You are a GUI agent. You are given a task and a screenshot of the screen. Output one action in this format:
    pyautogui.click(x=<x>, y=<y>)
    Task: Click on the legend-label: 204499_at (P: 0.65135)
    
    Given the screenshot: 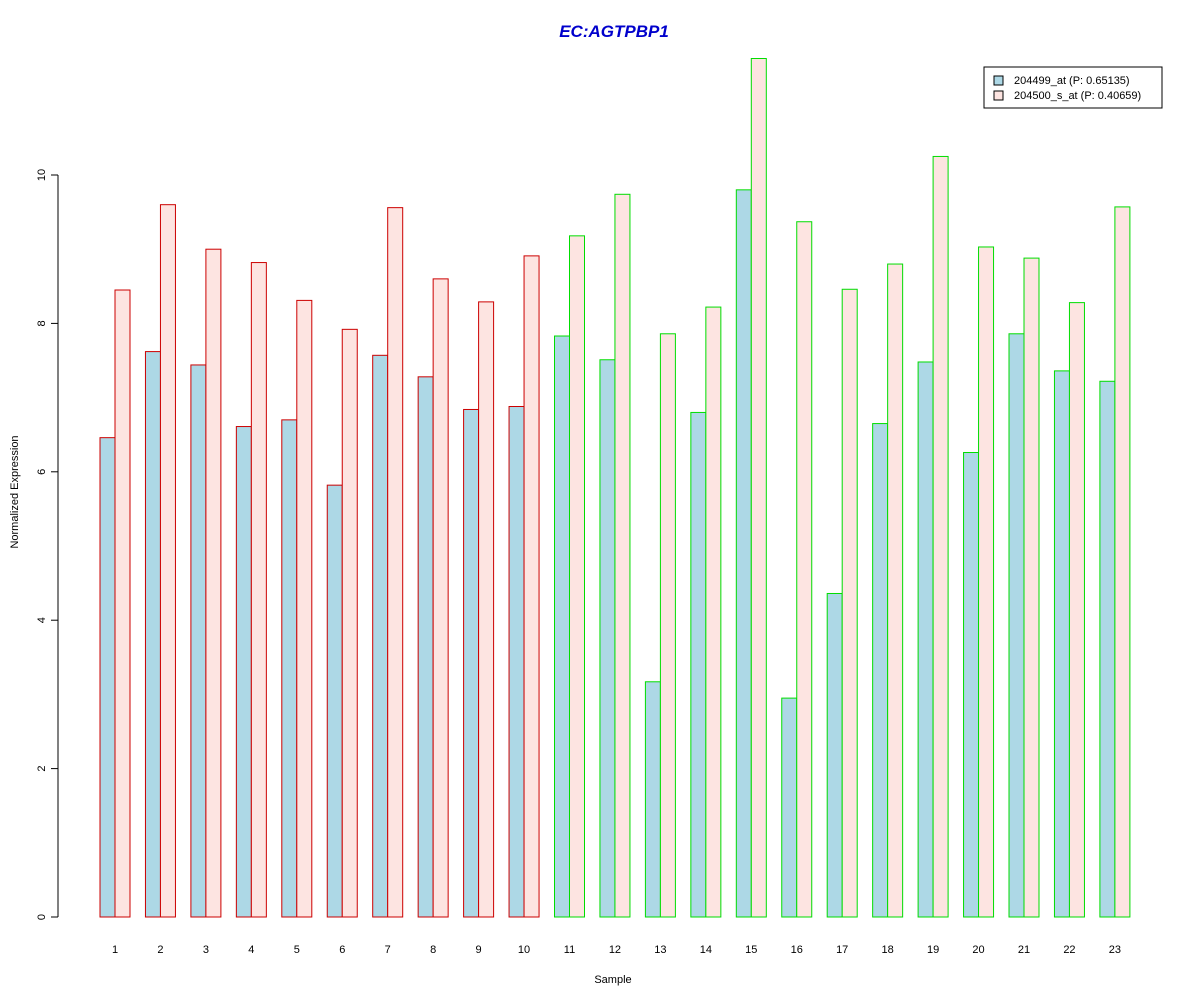 What is the action you would take?
    pyautogui.click(x=1072, y=81)
    